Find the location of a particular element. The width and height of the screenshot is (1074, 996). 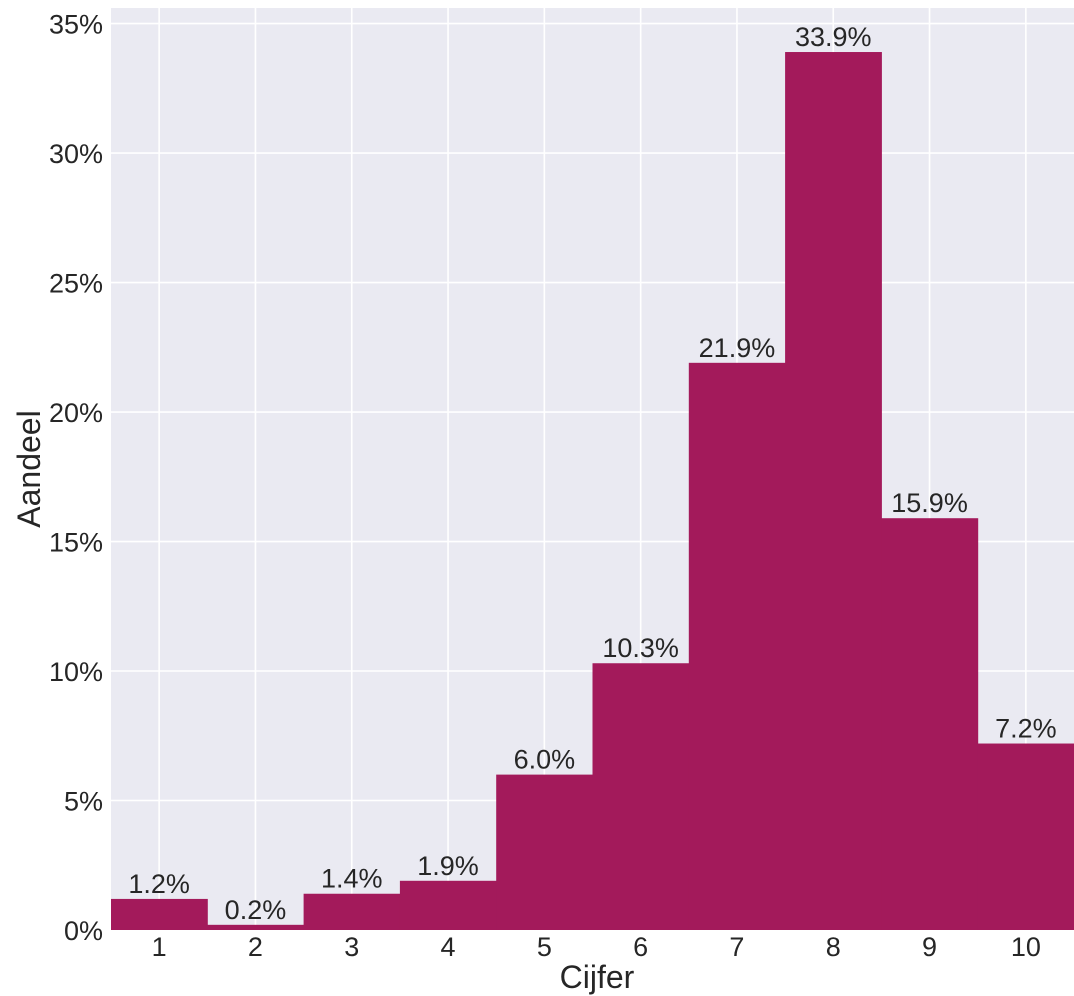

bar-value-label: 0.2% is located at coordinates (256, 910).